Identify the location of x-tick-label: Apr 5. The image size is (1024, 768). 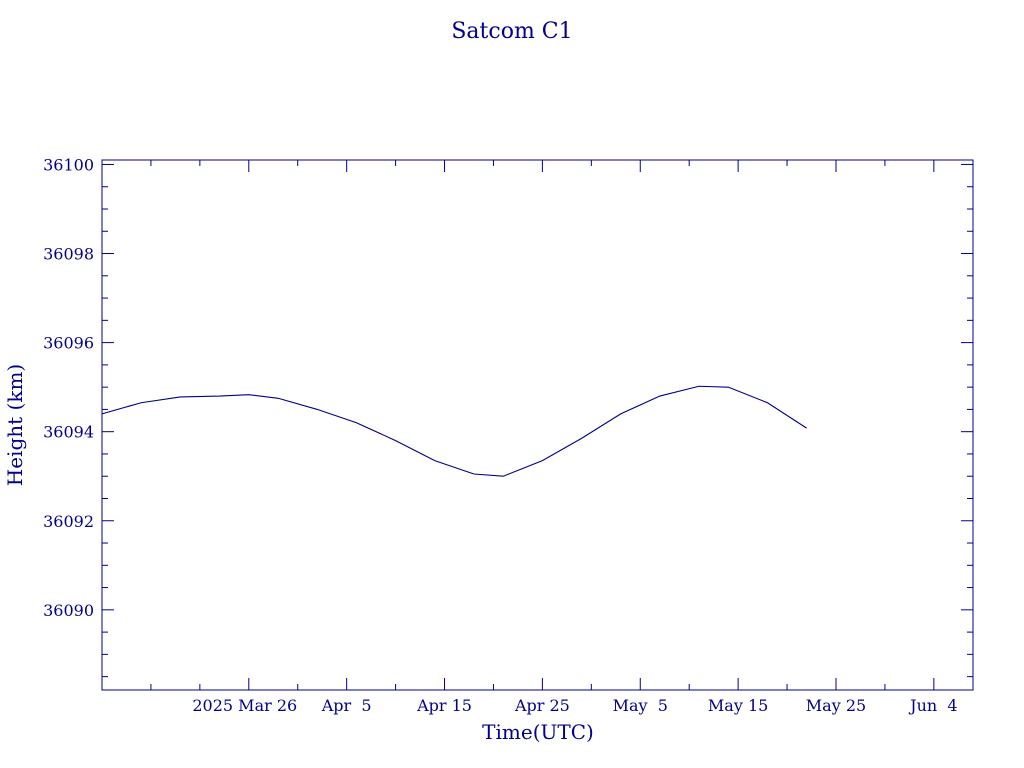
(346, 705).